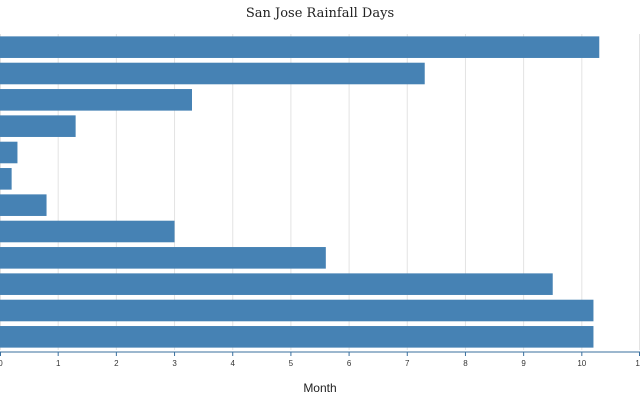  Describe the element at coordinates (581, 363) in the screenshot. I see `x-tick-label: 10` at that location.